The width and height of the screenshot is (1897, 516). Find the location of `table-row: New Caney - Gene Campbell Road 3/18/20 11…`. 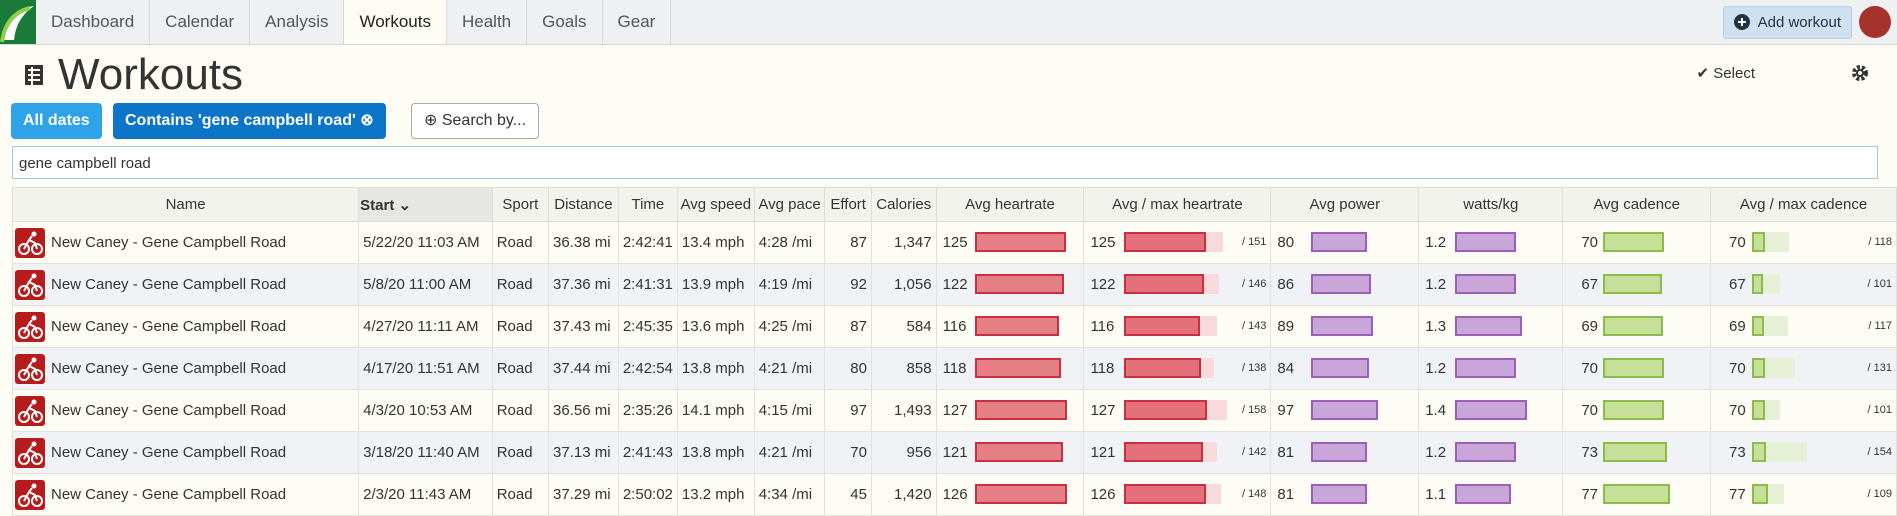

table-row: New Caney - Gene Campbell Road 3/18/20 11… is located at coordinates (954, 452).